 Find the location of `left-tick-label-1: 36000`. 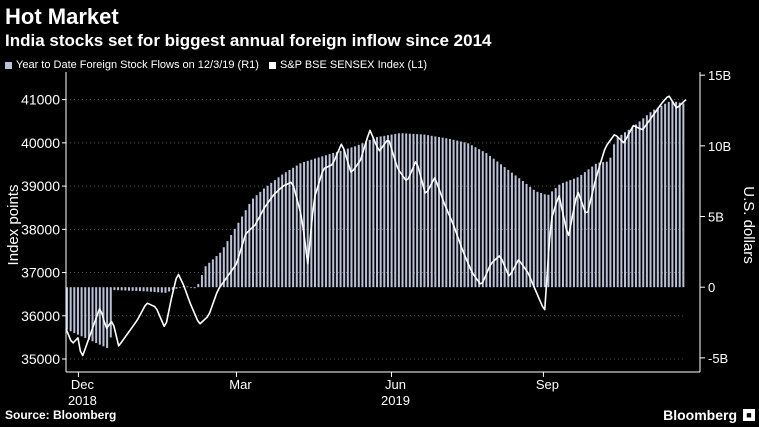

left-tick-label-1: 36000 is located at coordinates (40, 316).